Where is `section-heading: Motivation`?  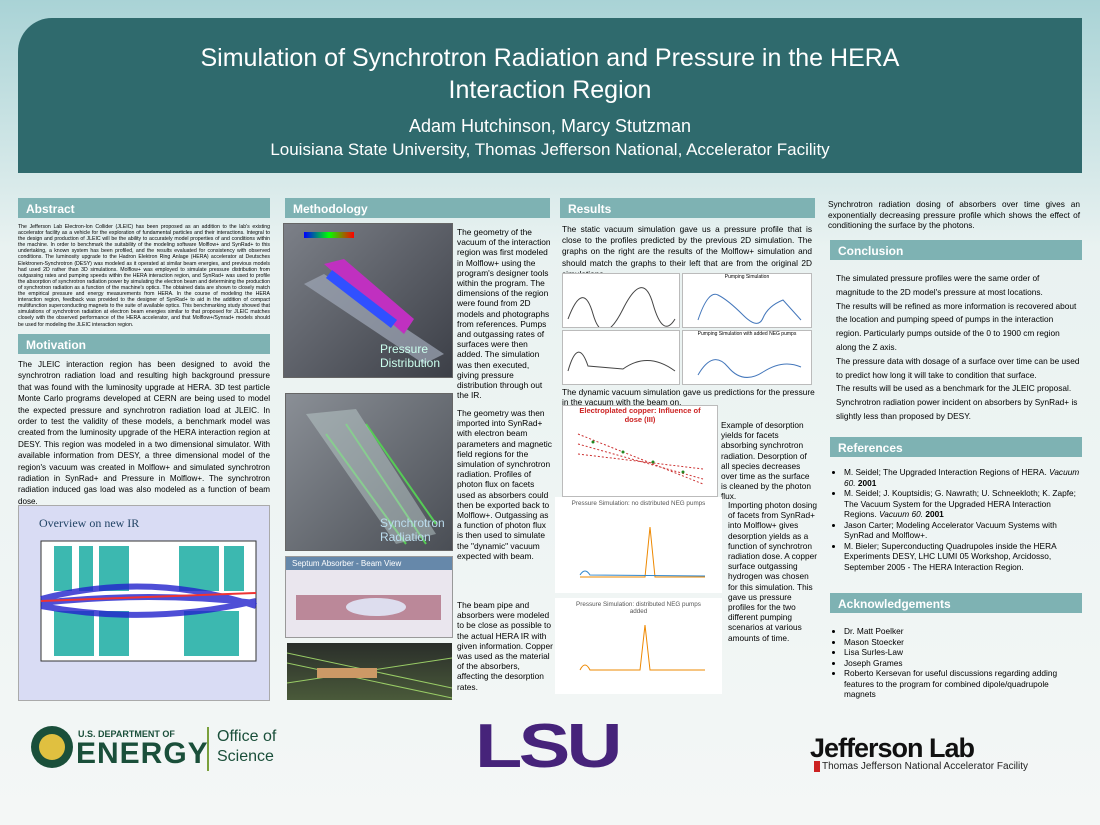 section-heading: Motivation is located at coordinates (144, 344).